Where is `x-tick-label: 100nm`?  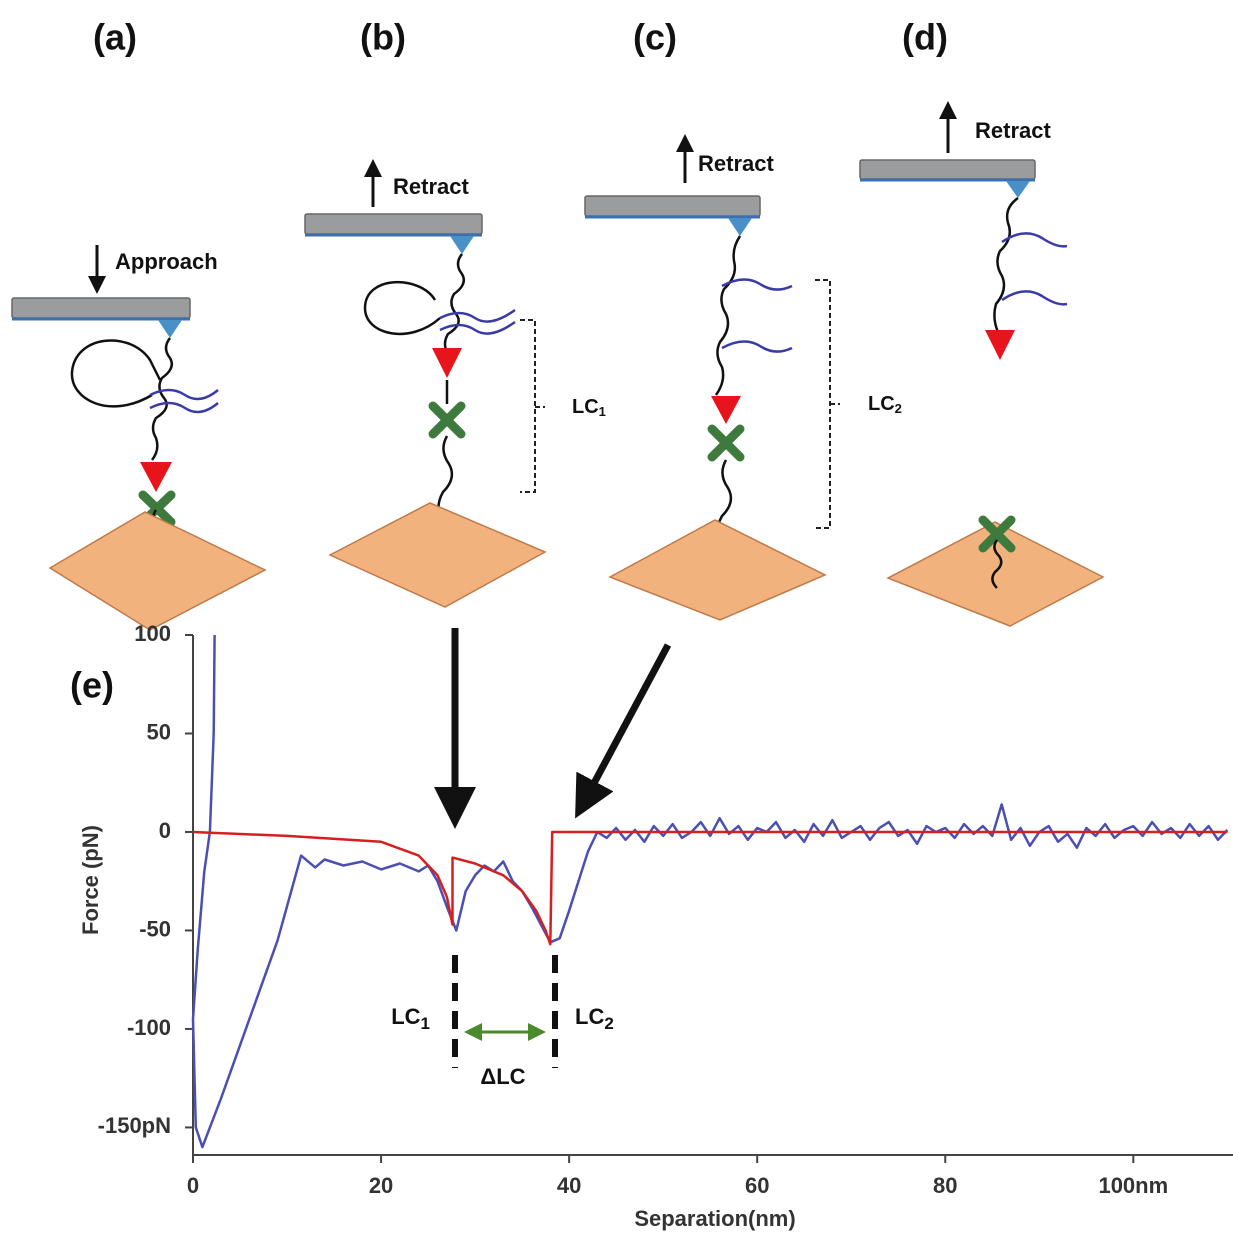 x-tick-label: 100nm is located at coordinates (1133, 1185).